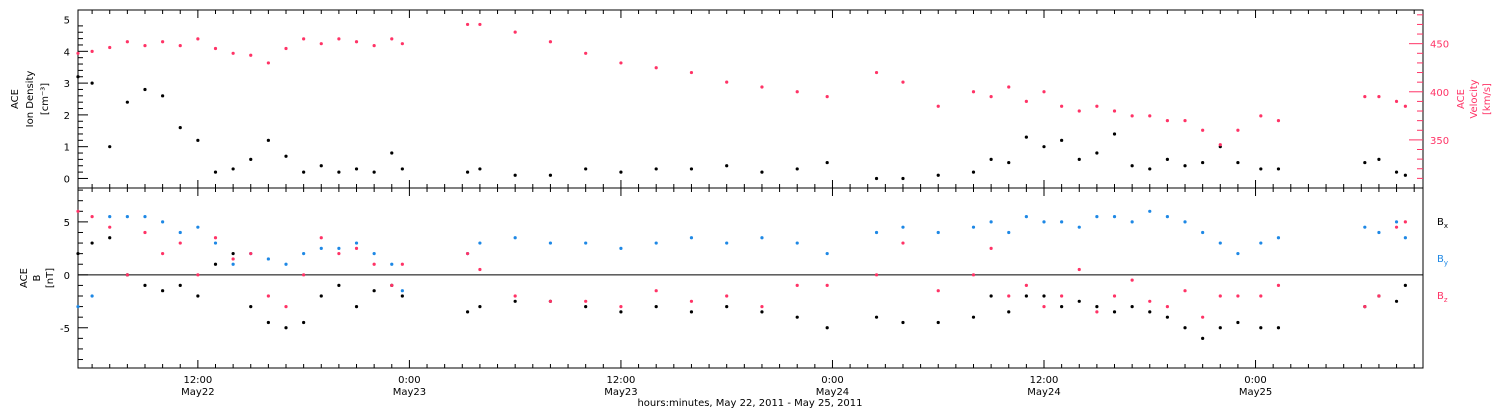  Describe the element at coordinates (1446, 300) in the screenshot. I see `legend-bz-sub: z` at that location.